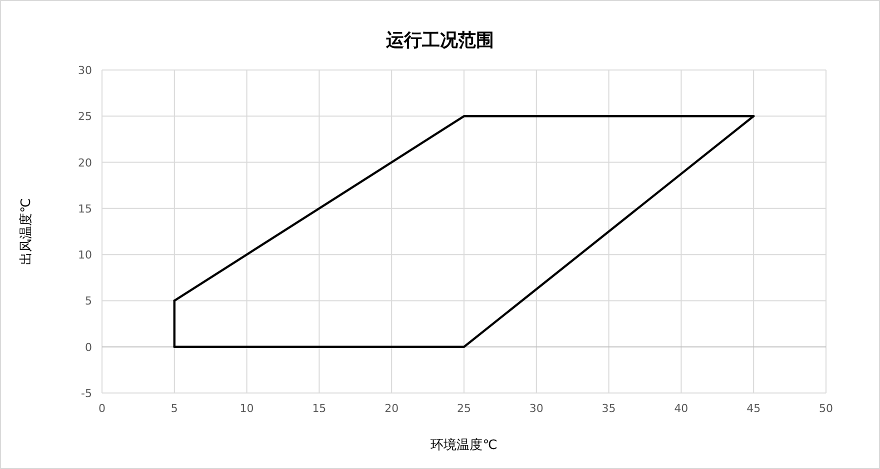  What do you see at coordinates (85, 117) in the screenshot?
I see `y-tick-label: 25` at bounding box center [85, 117].